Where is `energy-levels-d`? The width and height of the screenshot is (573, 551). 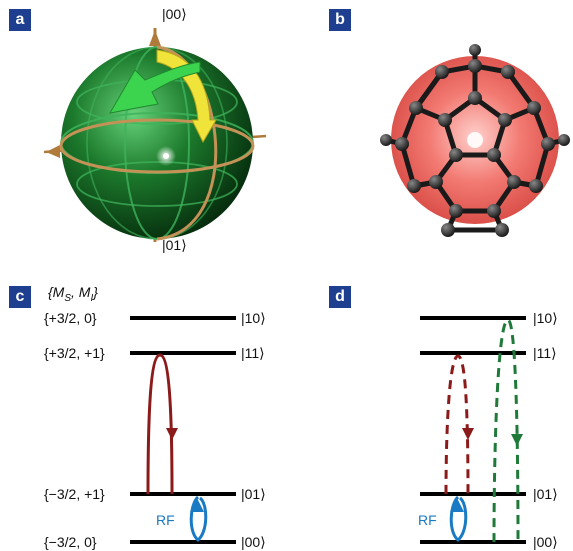
energy-levels-d is located at coordinates (473, 430).